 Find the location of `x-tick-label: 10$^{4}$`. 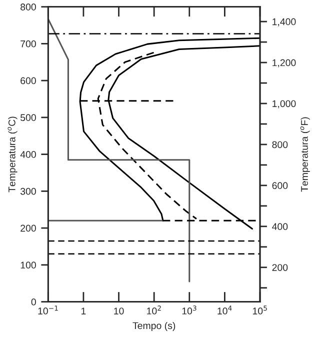

x-tick-label: 10$^{4}$ is located at coordinates (225, 310).